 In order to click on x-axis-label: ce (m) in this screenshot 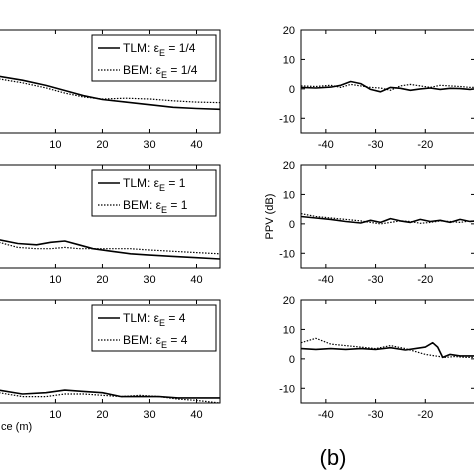, I will do `click(16, 427)`.